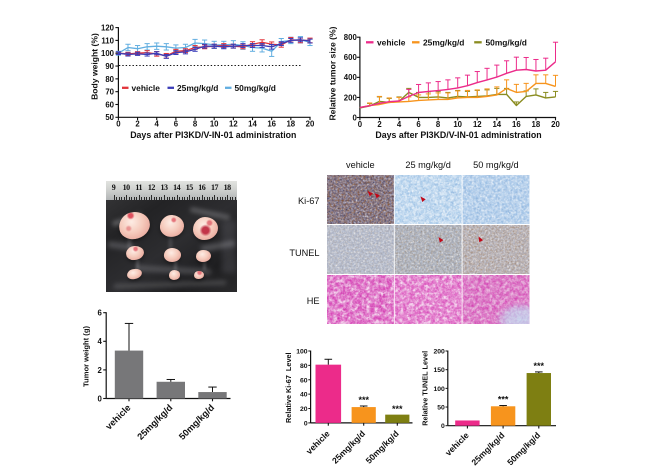  I want to click on svg-text: 110, so click(107, 40).